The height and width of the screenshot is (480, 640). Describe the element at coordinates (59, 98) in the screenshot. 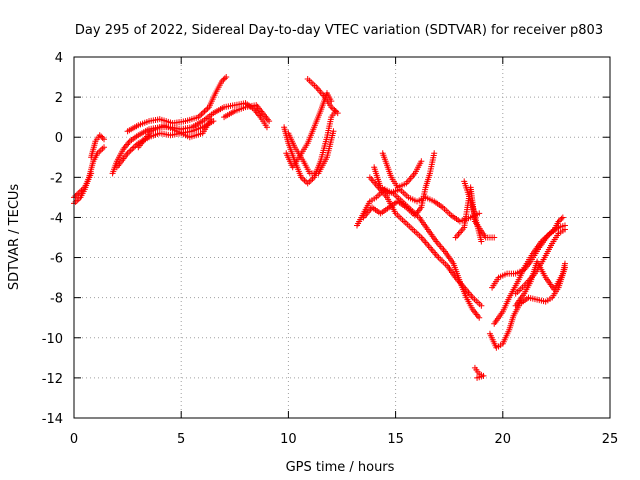

I see `y-tick-label: 2` at that location.